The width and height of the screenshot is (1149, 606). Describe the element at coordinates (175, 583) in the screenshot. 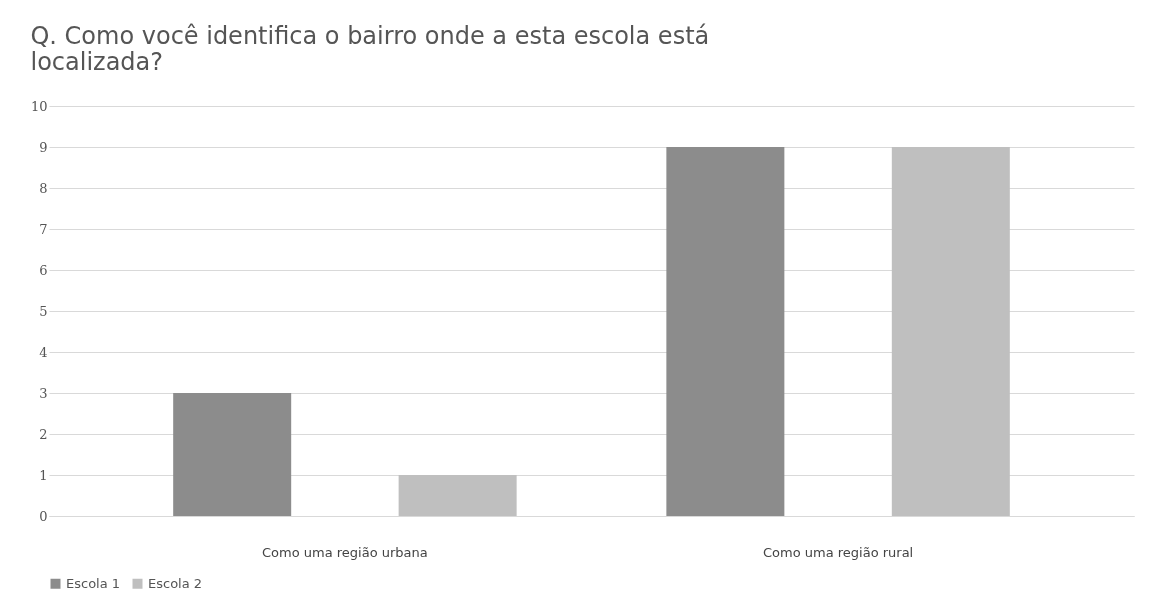

I see `legend-label: Escola 2` at that location.